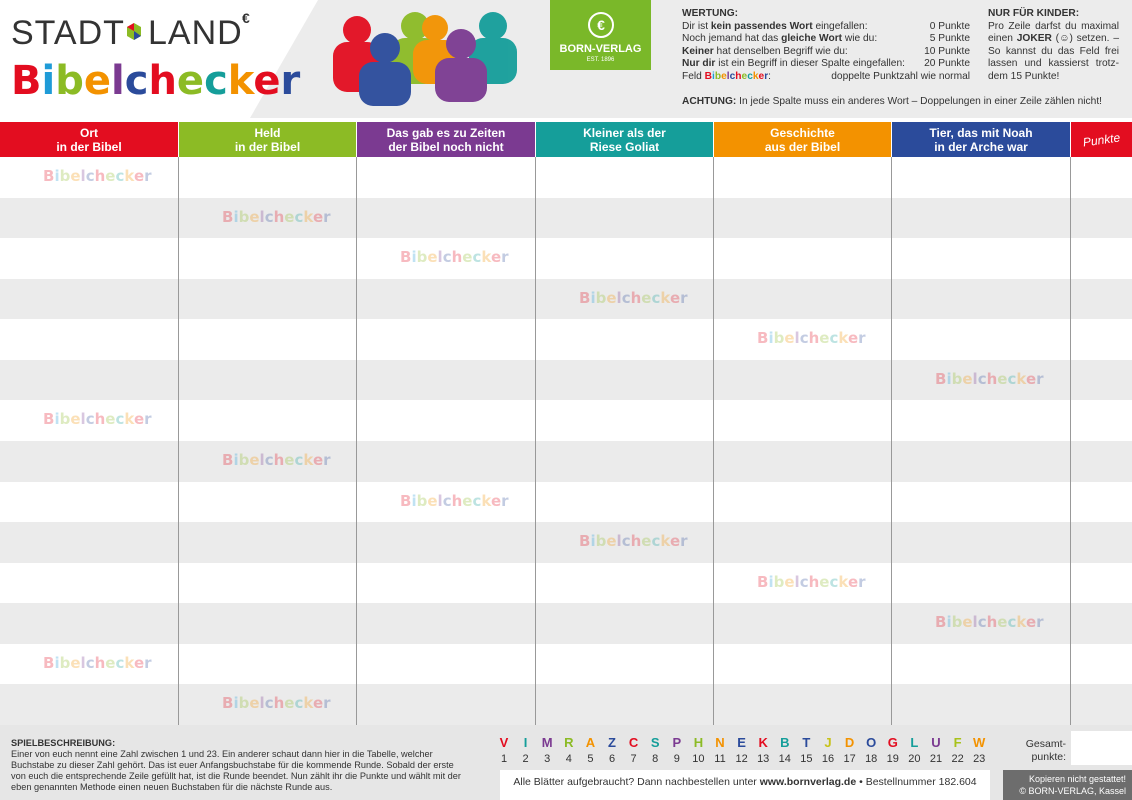  I want to click on text-part: hat denselben Begriff wie du:, so click(780, 51).